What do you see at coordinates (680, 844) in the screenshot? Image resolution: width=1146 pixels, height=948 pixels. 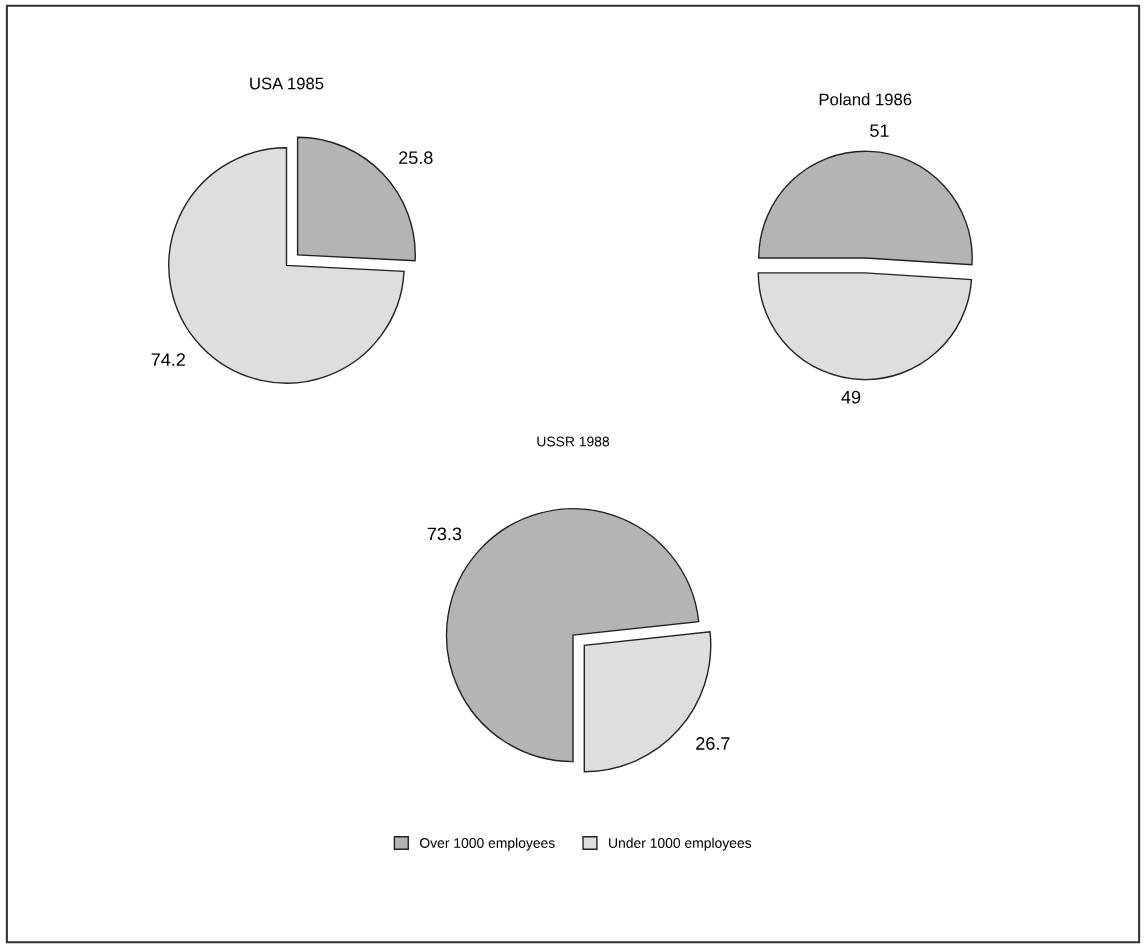 I see `legend-label: Under 1000 employees` at bounding box center [680, 844].